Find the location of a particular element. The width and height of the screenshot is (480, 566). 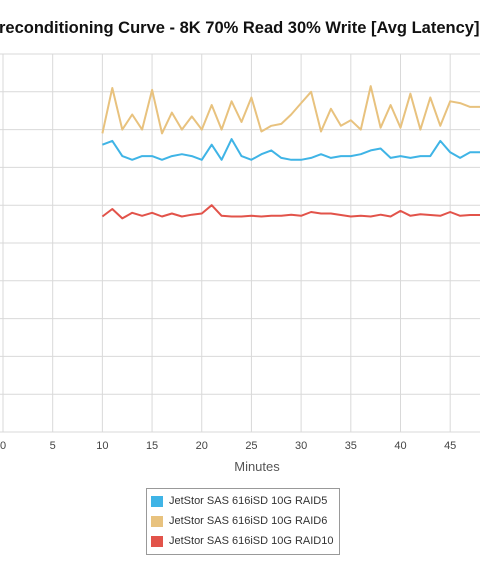

x-tick-label: 45 is located at coordinates (450, 446).